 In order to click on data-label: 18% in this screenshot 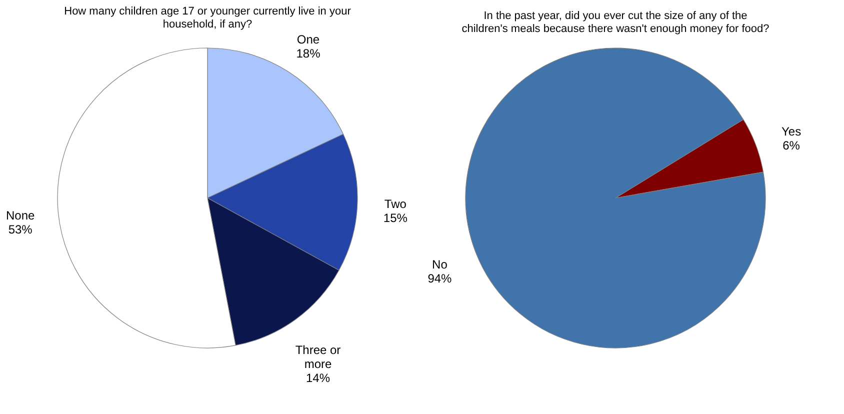, I will do `click(308, 53)`.